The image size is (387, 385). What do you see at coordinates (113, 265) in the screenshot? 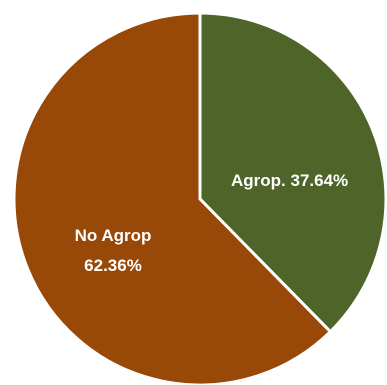
I see `slice-label-no-agrop-percent: 62.36%` at bounding box center [113, 265].